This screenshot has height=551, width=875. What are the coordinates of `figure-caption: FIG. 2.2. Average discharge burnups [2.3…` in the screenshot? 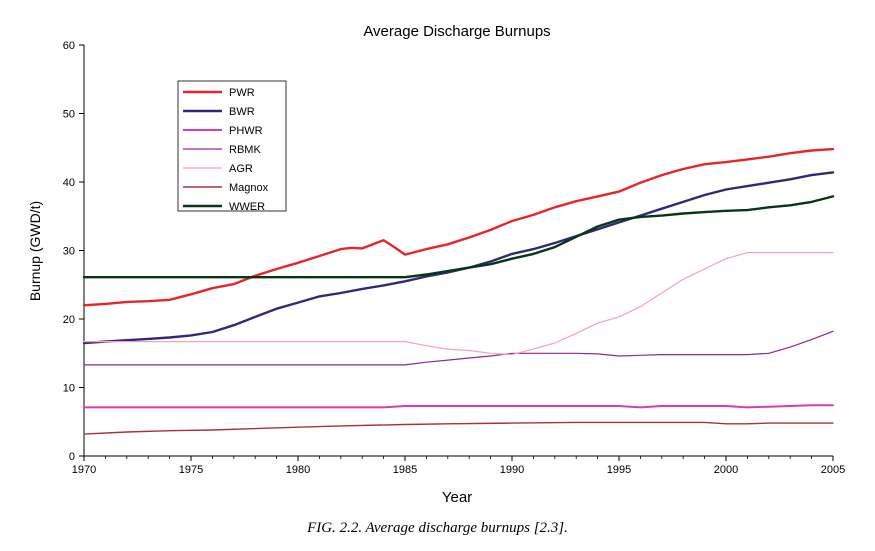 It's located at (437, 528).